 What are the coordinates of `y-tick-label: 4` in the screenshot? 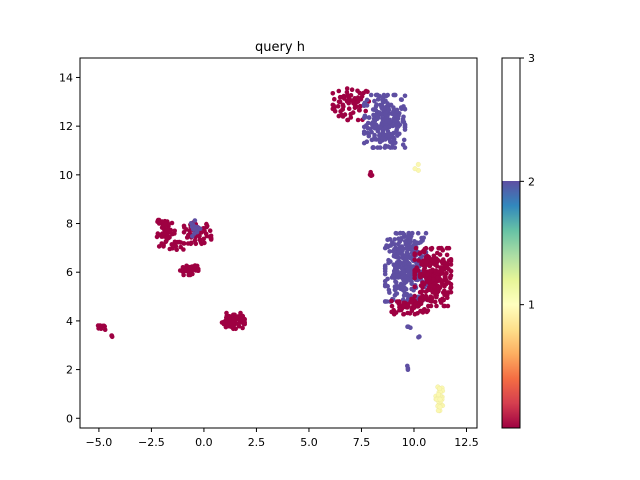 It's located at (69, 321).